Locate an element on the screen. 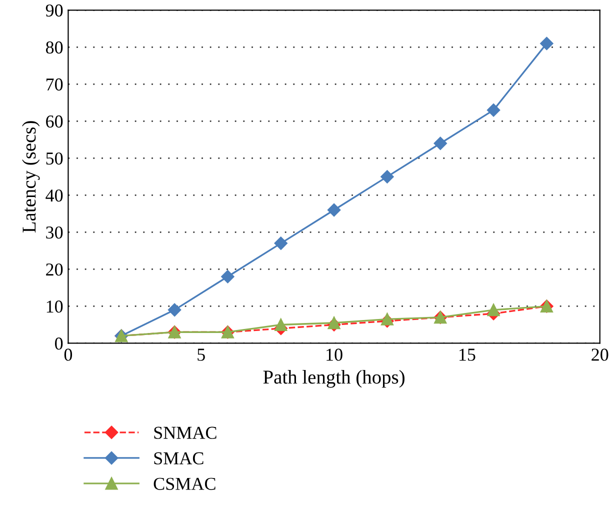 Image resolution: width=609 pixels, height=507 pixels. y-tick-label: 80 is located at coordinates (54, 47).